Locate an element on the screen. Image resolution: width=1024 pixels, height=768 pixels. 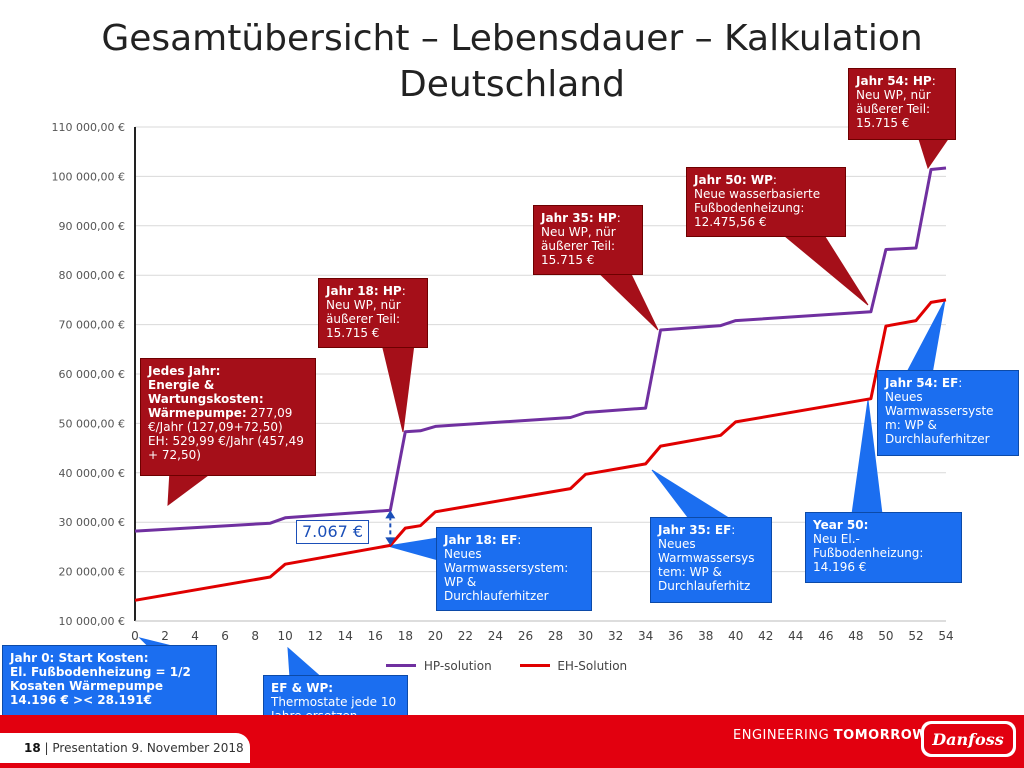
x-tick-label: 50 is located at coordinates (885, 636).